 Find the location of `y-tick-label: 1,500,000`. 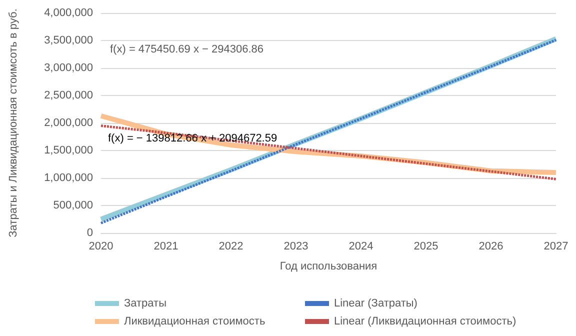

y-tick-label: 1,500,000 is located at coordinates (68, 150).